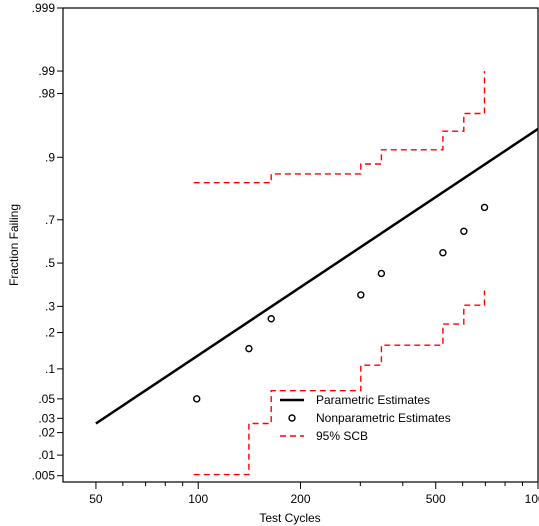 This screenshot has width=539, height=526. I want to click on y-tick-label: .99, so click(46, 71).